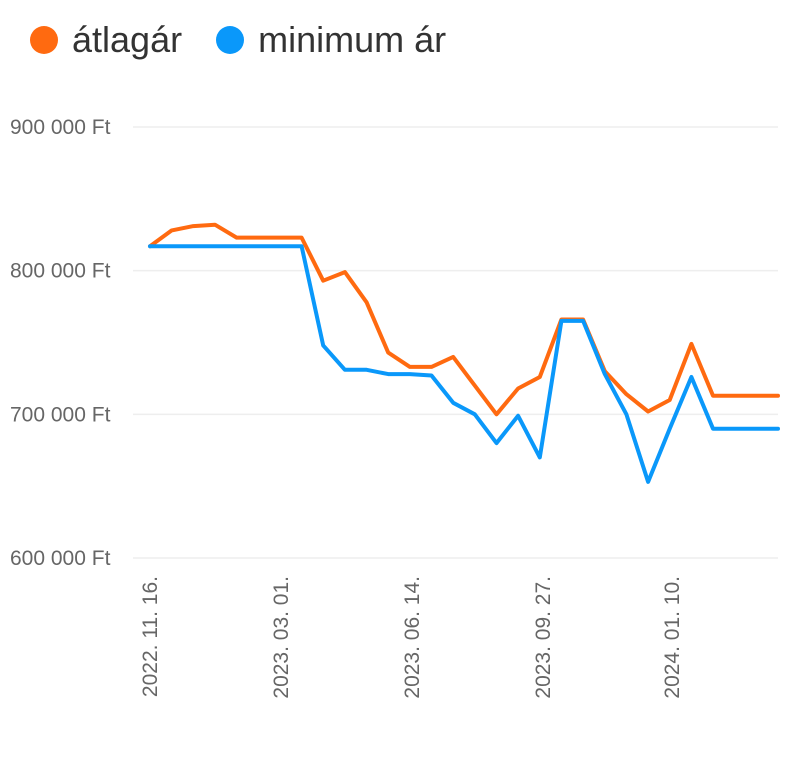 Image resolution: width=800 pixels, height=761 pixels. I want to click on x-tick-label: 2024. 01. 10., so click(672, 637).